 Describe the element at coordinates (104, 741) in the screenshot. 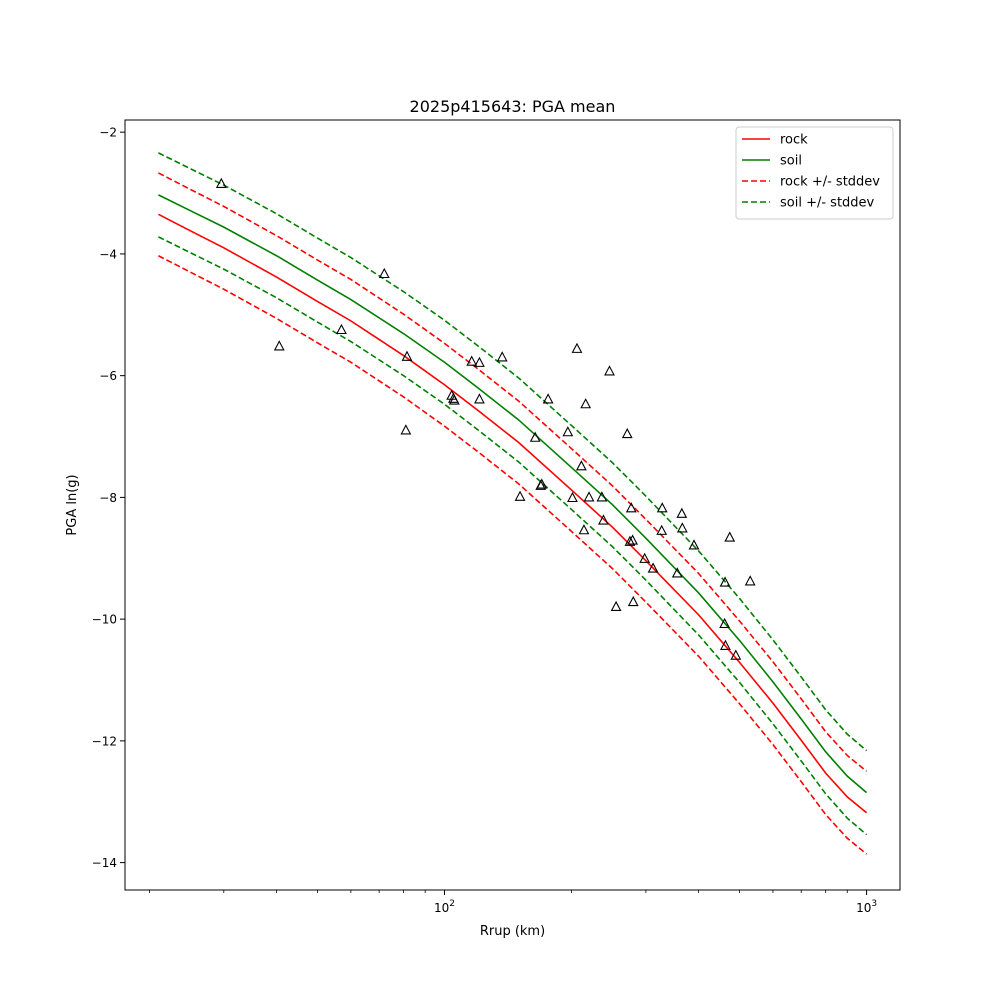

I see `y-tick-label: −12` at that location.